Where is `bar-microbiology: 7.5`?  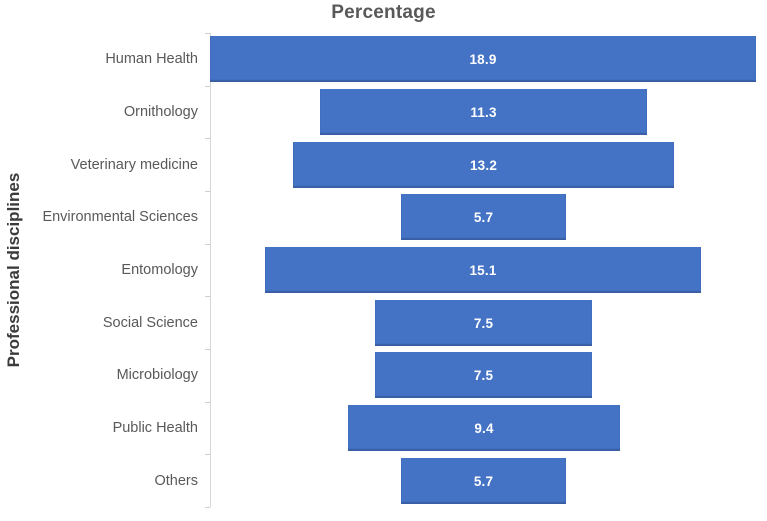 bar-microbiology: 7.5 is located at coordinates (483, 375).